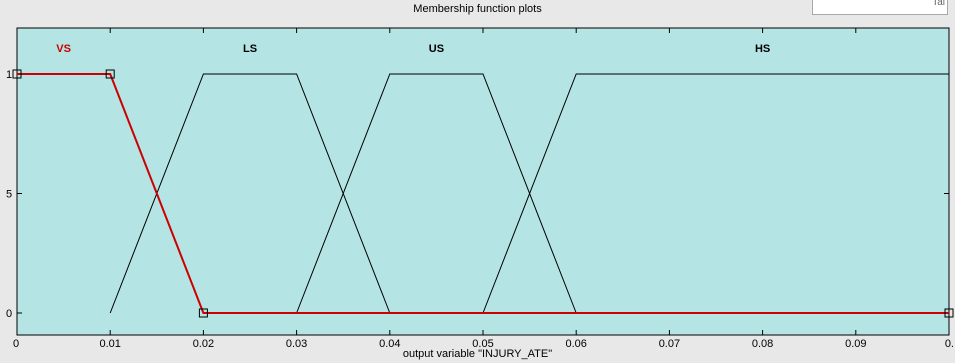 This screenshot has width=955, height=363. What do you see at coordinates (575, 344) in the screenshot?
I see `x-tick-label: 0.06` at bounding box center [575, 344].